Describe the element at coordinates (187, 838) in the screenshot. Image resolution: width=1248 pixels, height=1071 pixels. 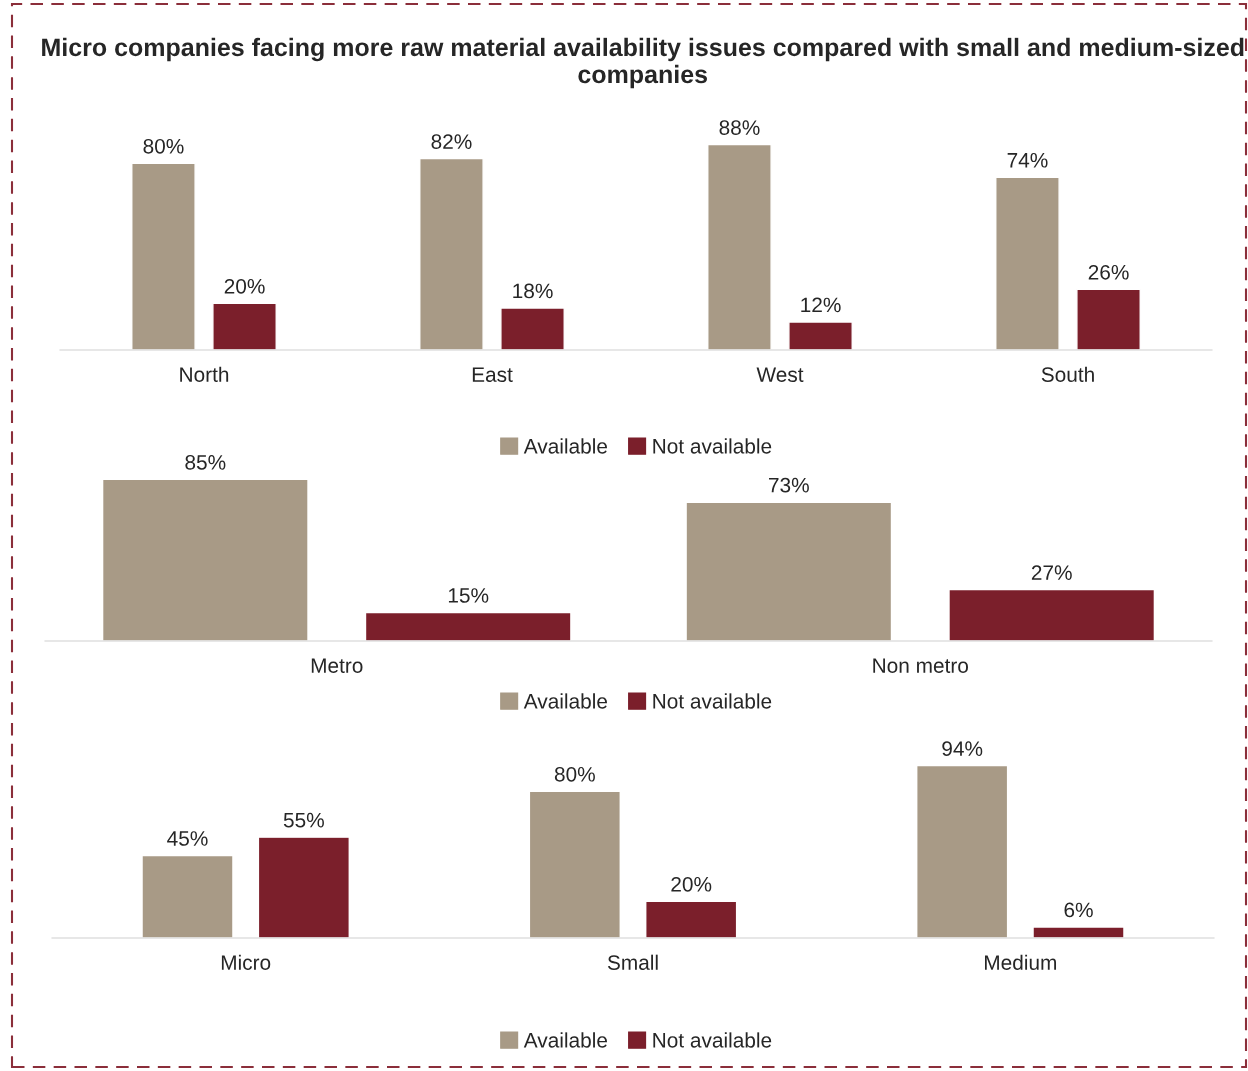
I see `data-label: 45%` at that location.